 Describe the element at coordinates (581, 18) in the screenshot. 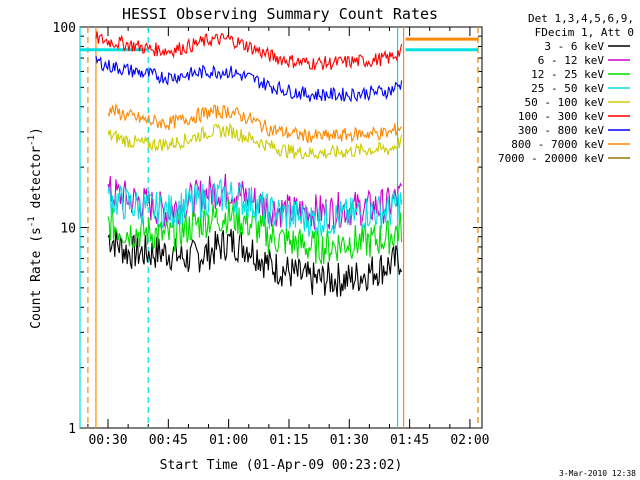

I see `legend-header: Det 1,3,4,5,6,9,` at that location.